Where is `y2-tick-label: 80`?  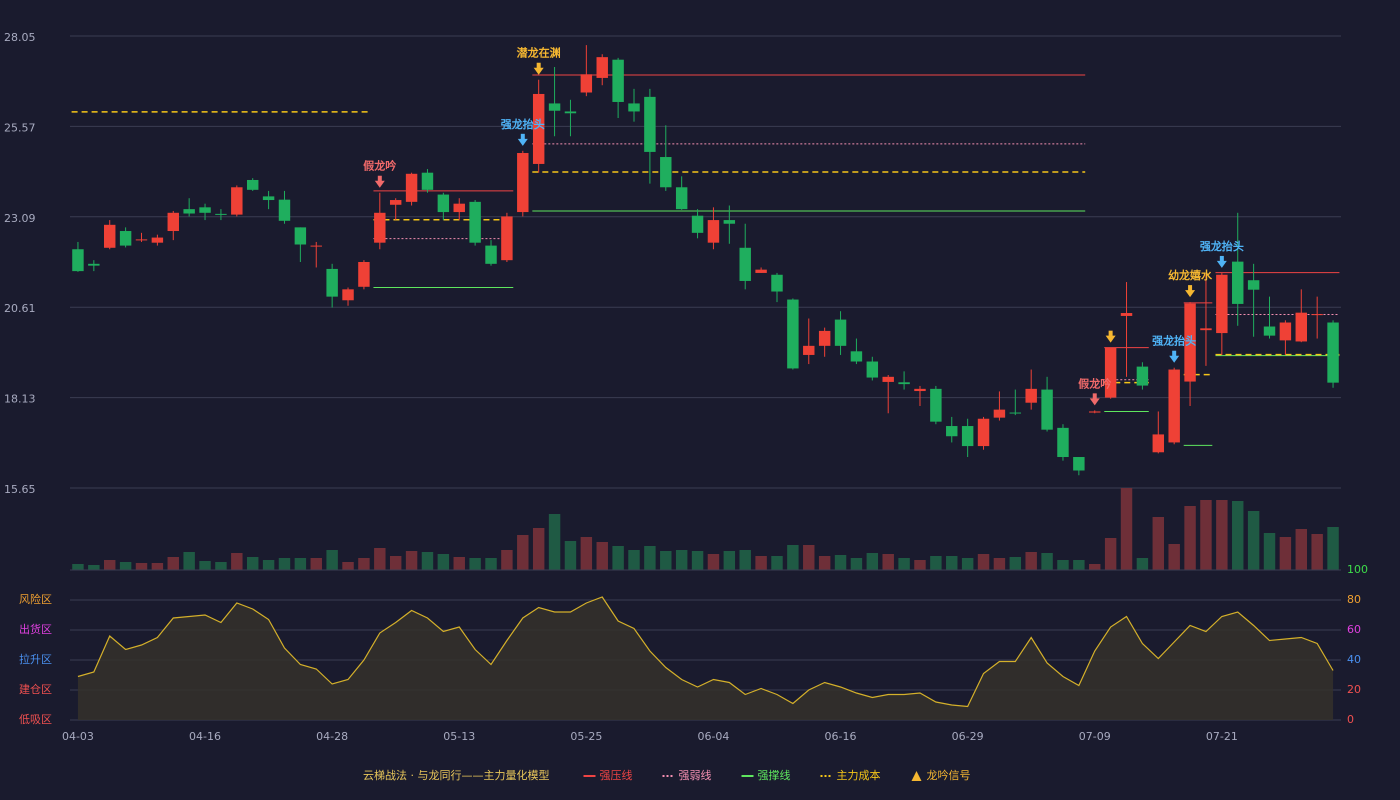
y2-tick-label: 80 is located at coordinates (1354, 599).